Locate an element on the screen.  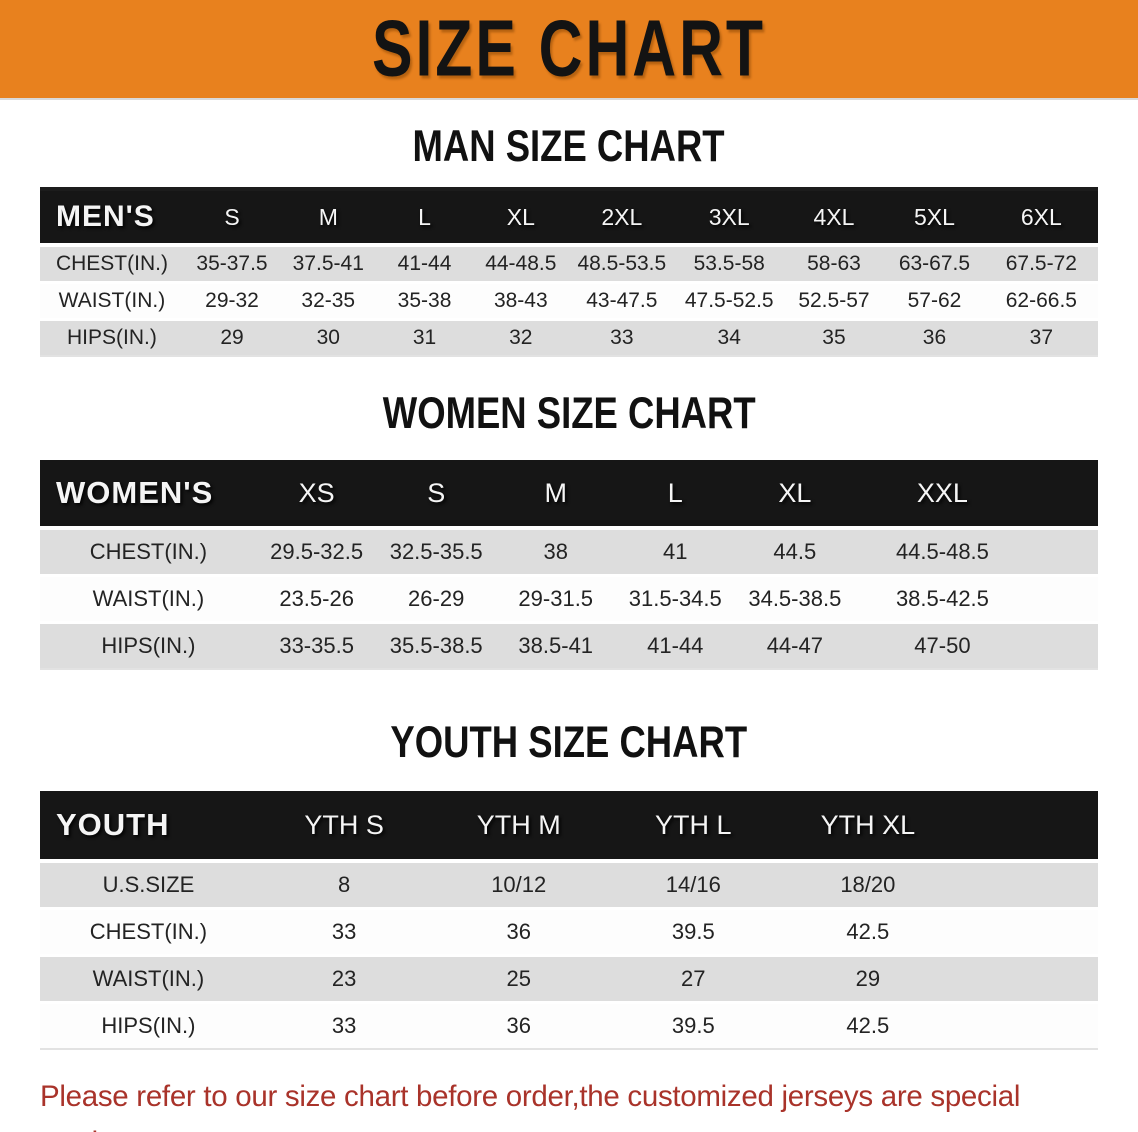
size-cell: 32-35 is located at coordinates (328, 301).